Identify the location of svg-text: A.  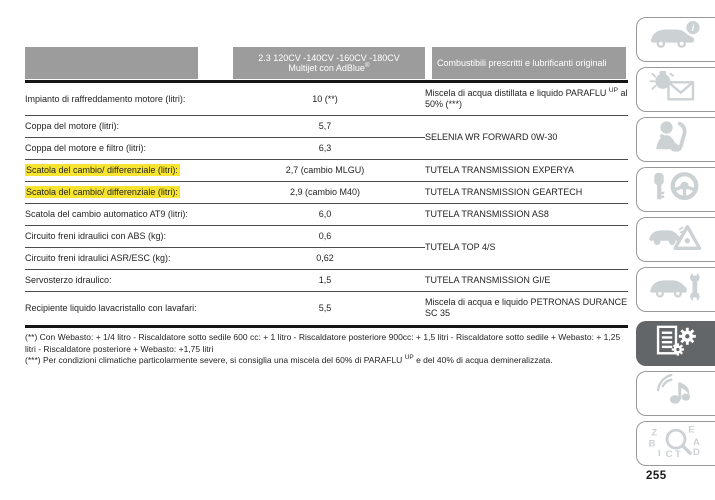
(696, 442).